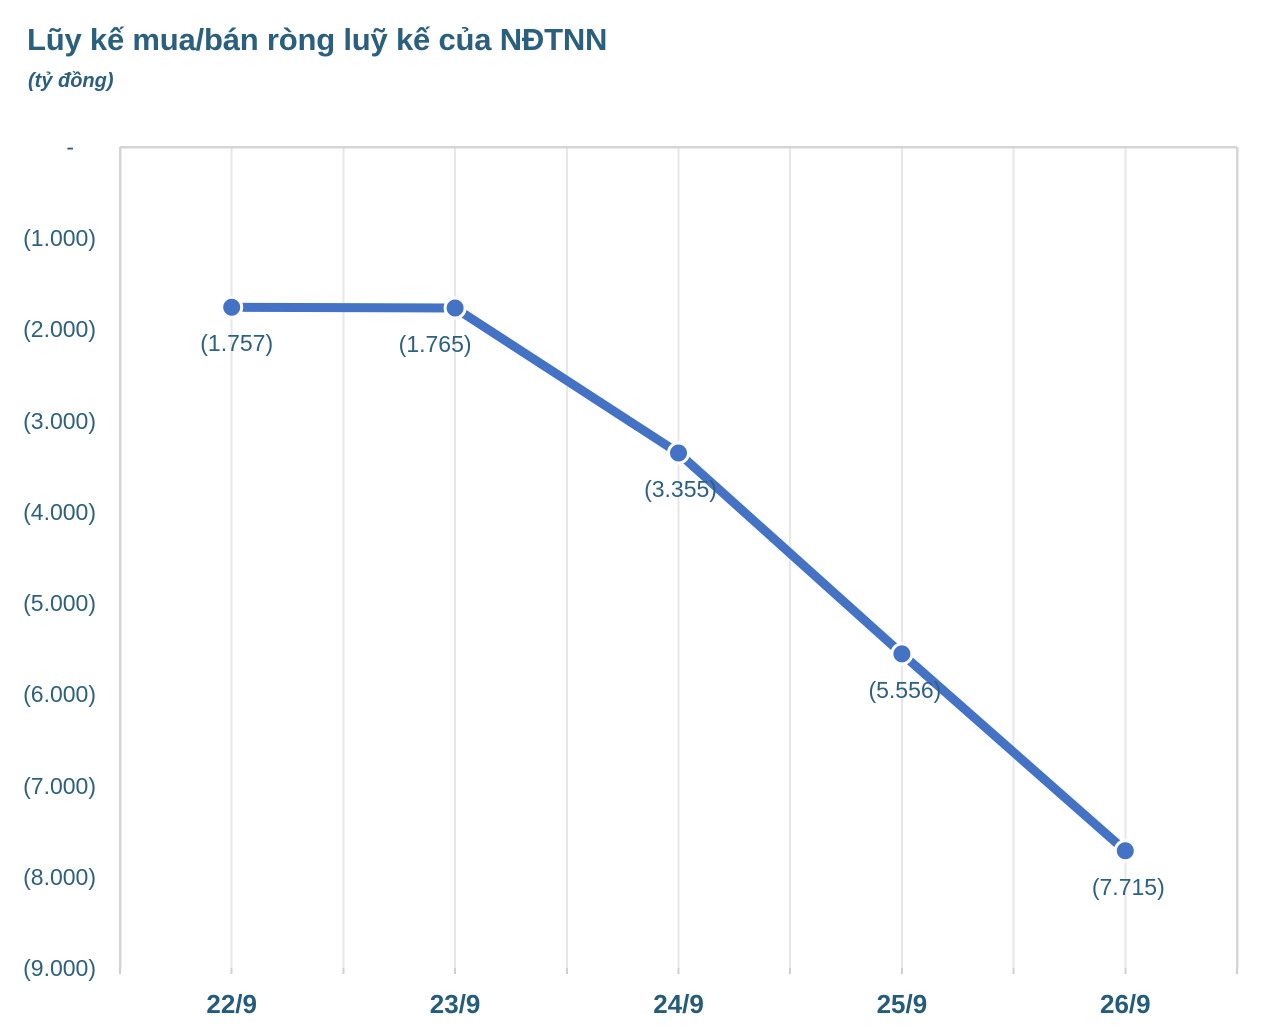  I want to click on y-axis-label: (8.000), so click(59, 876).